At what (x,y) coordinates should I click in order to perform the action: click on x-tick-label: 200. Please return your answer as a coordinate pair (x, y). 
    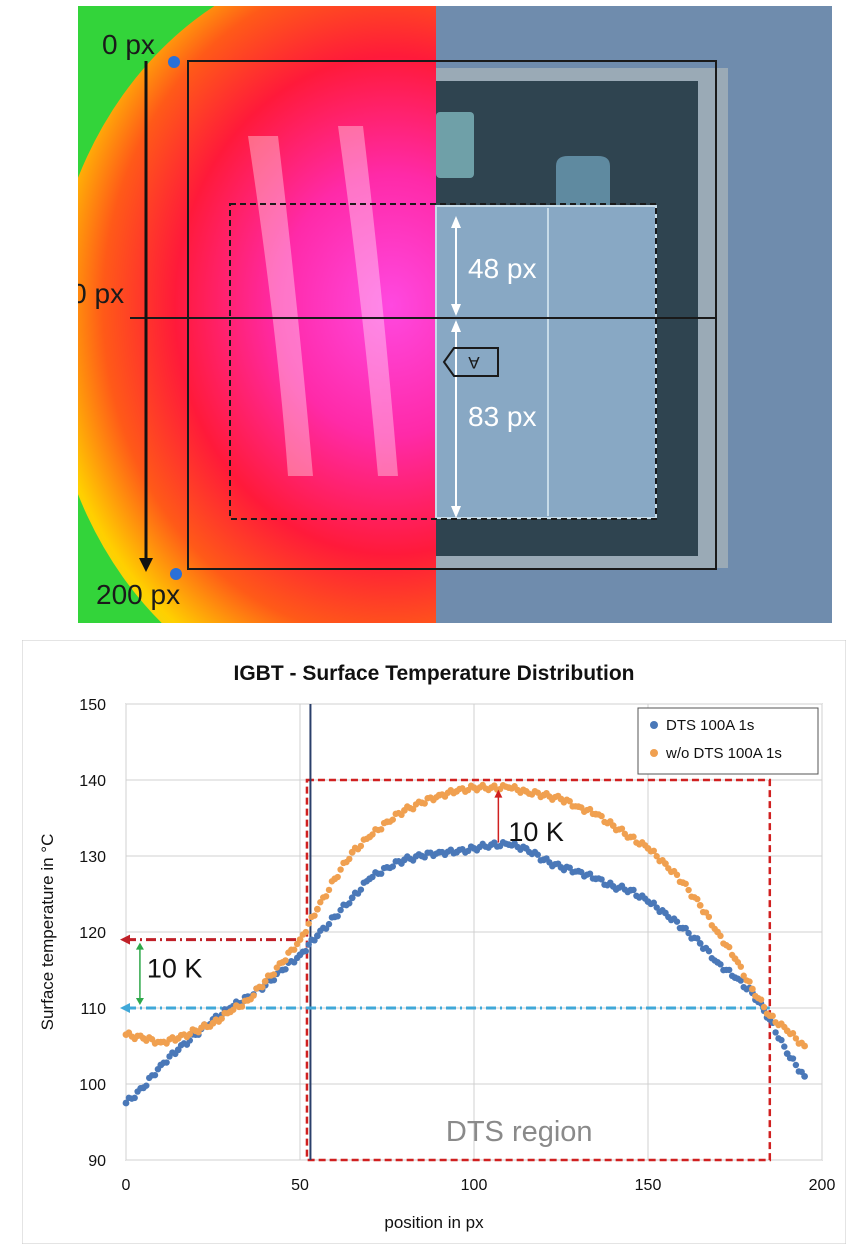
    Looking at the image, I should click on (822, 1185).